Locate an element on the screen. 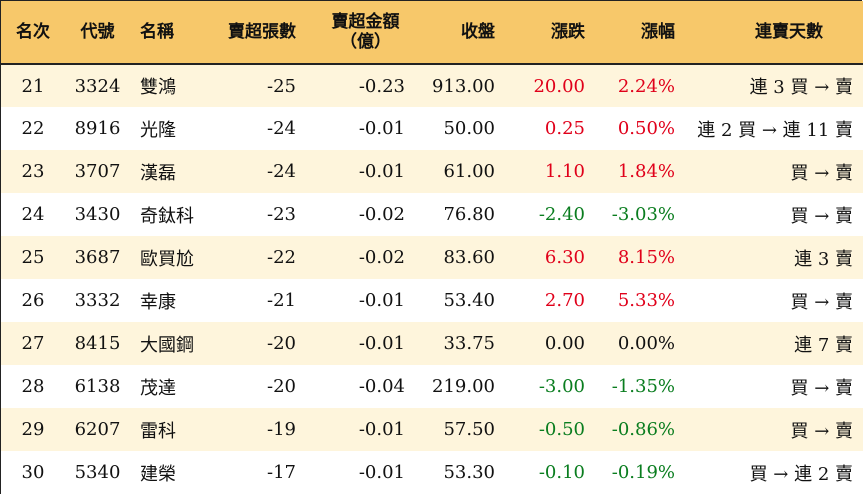 This screenshot has height=496, width=864. cell-change-pct: 8.15% is located at coordinates (646, 257).